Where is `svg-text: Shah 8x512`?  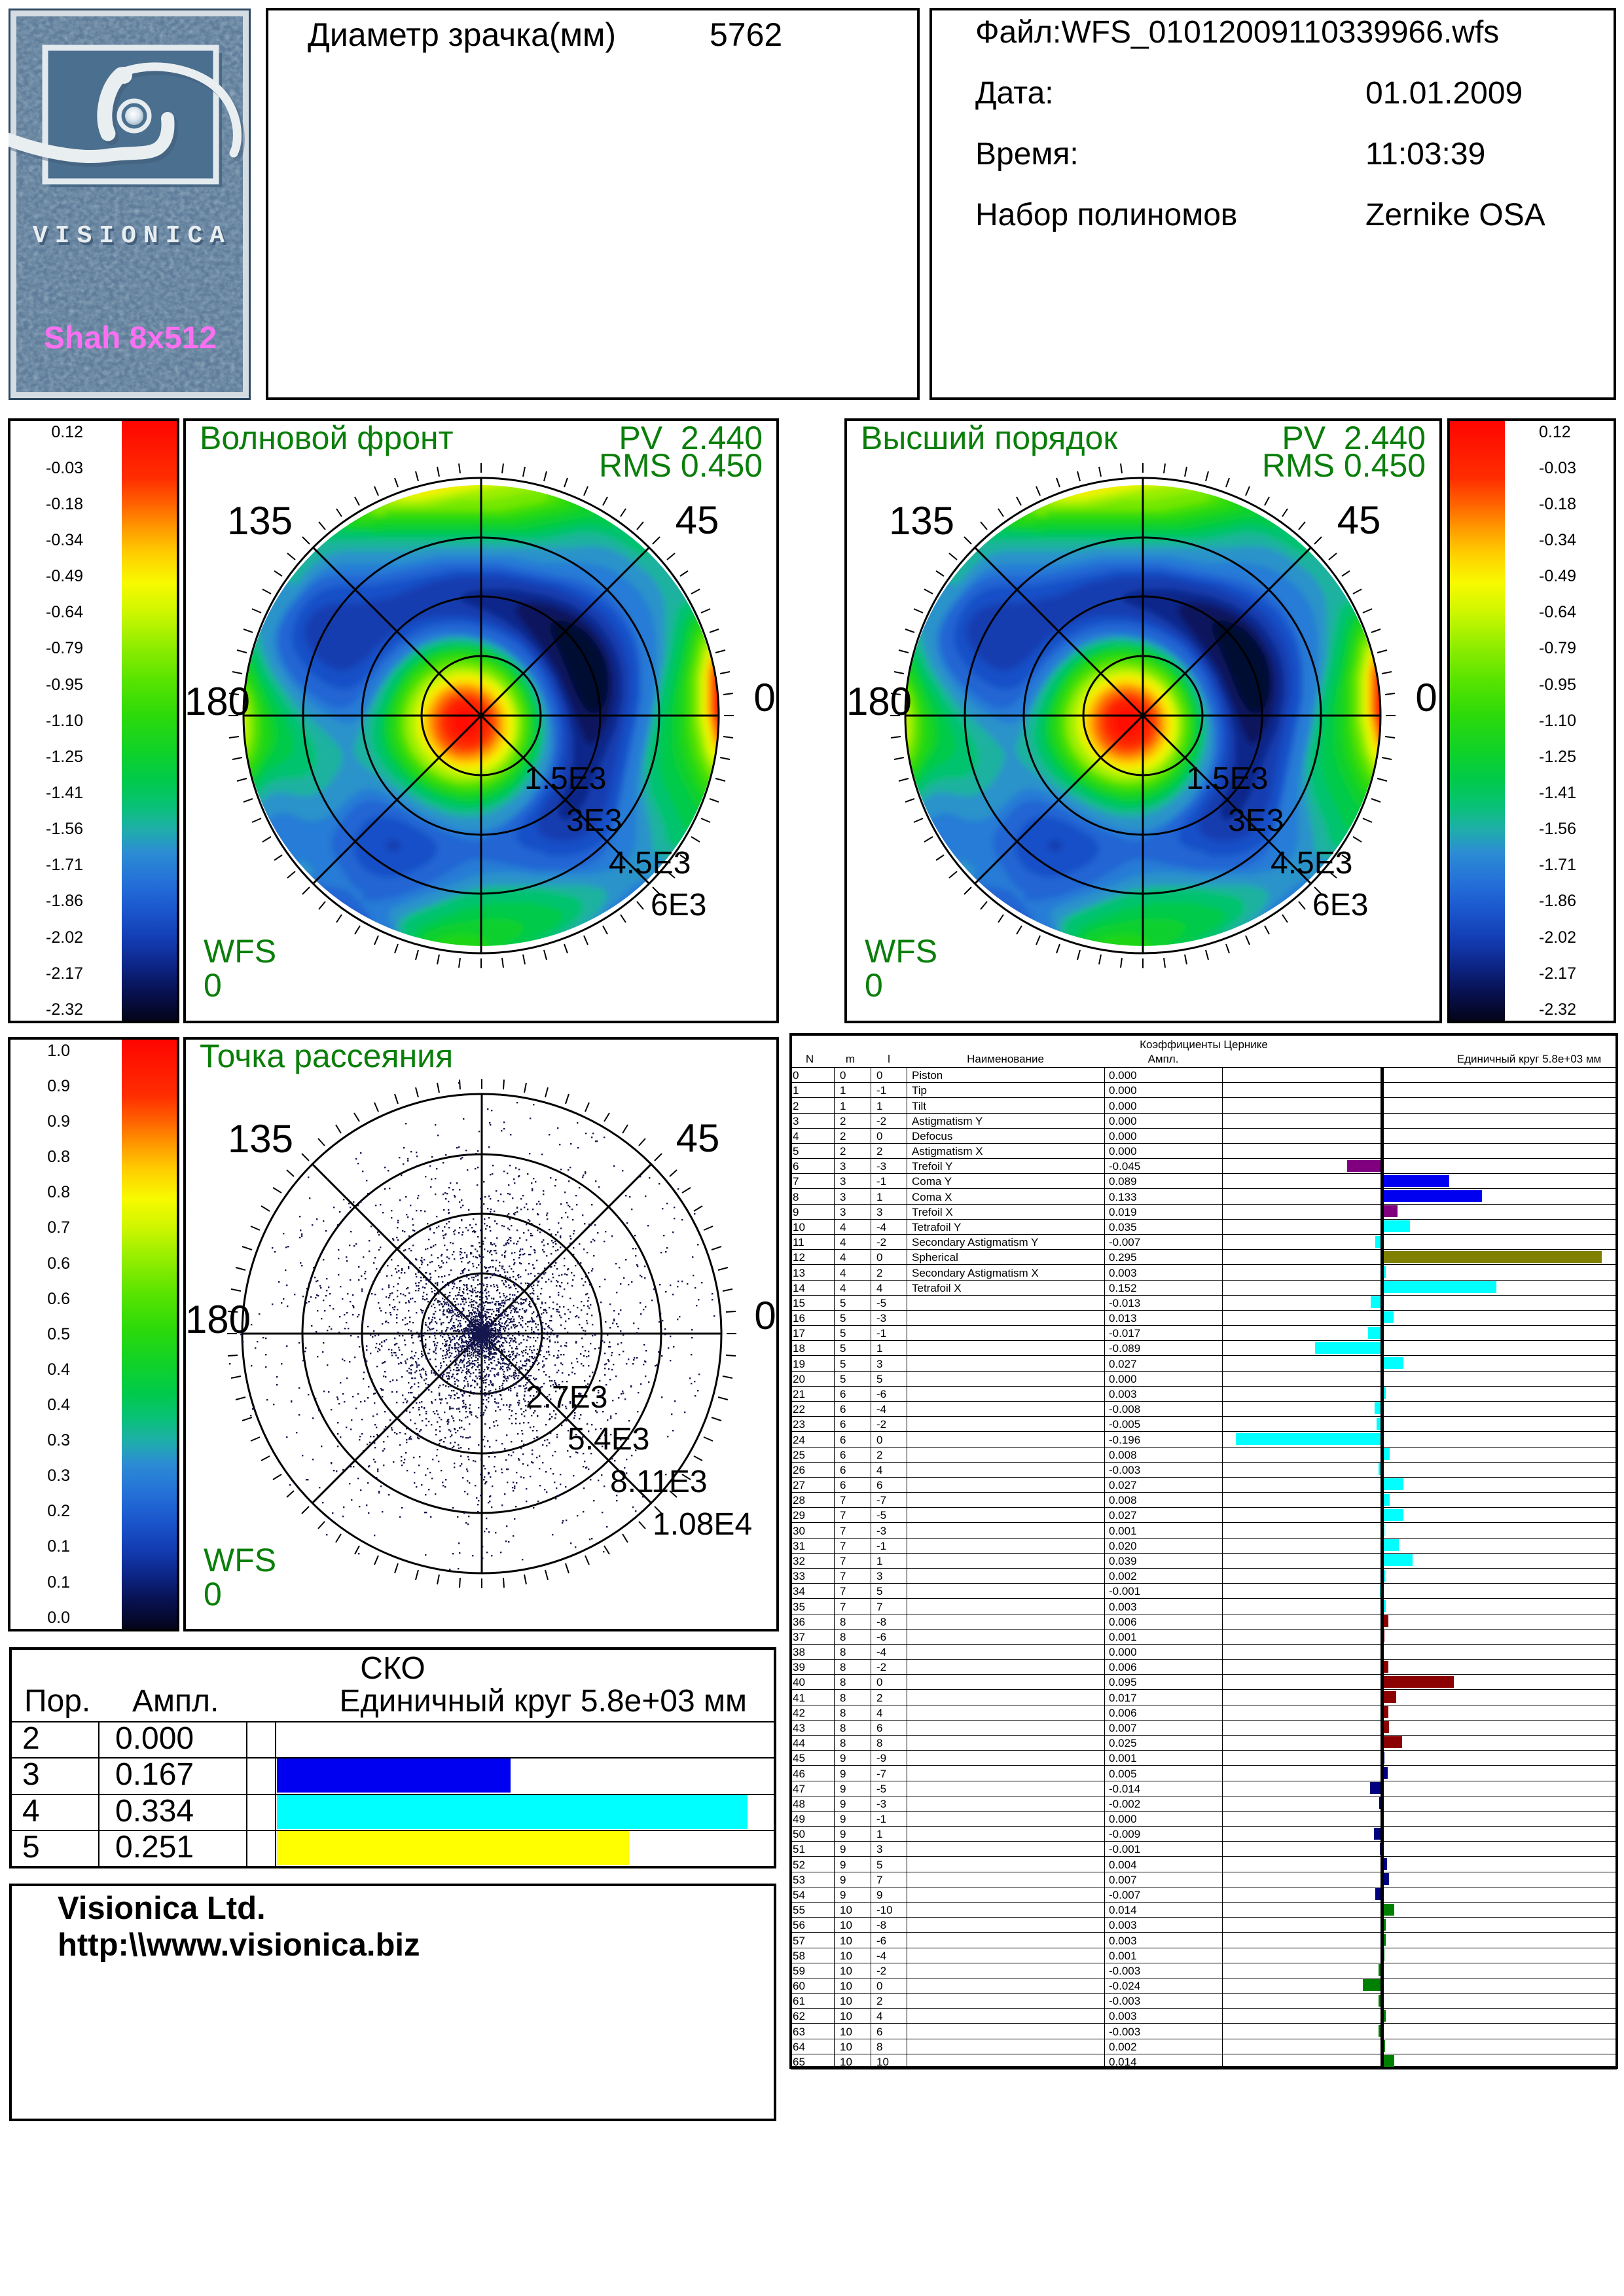
svg-text: Shah 8x512 is located at coordinates (130, 338).